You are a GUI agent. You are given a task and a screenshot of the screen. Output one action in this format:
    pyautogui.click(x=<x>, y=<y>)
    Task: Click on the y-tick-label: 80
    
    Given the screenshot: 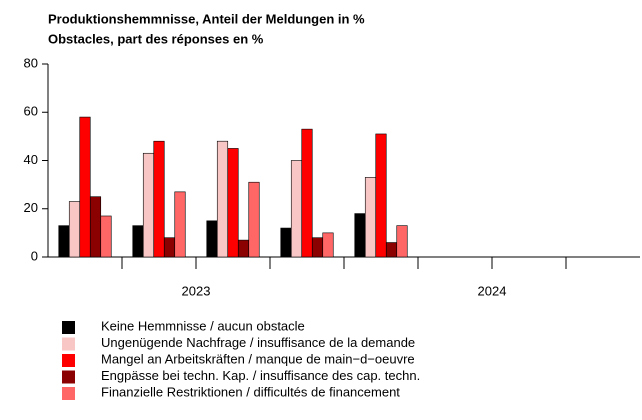 What is the action you would take?
    pyautogui.click(x=31, y=62)
    